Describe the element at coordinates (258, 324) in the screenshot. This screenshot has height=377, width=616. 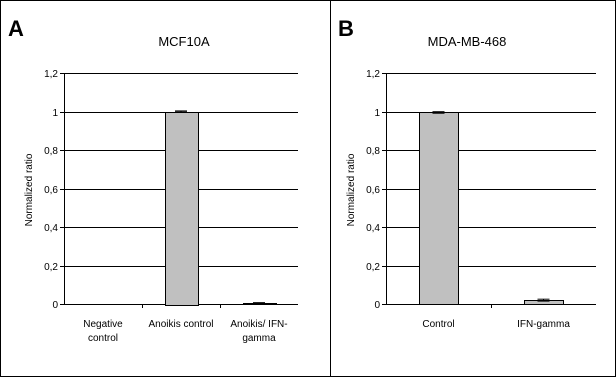
I see `x-category-label: Anoikis/ IFN-` at that location.